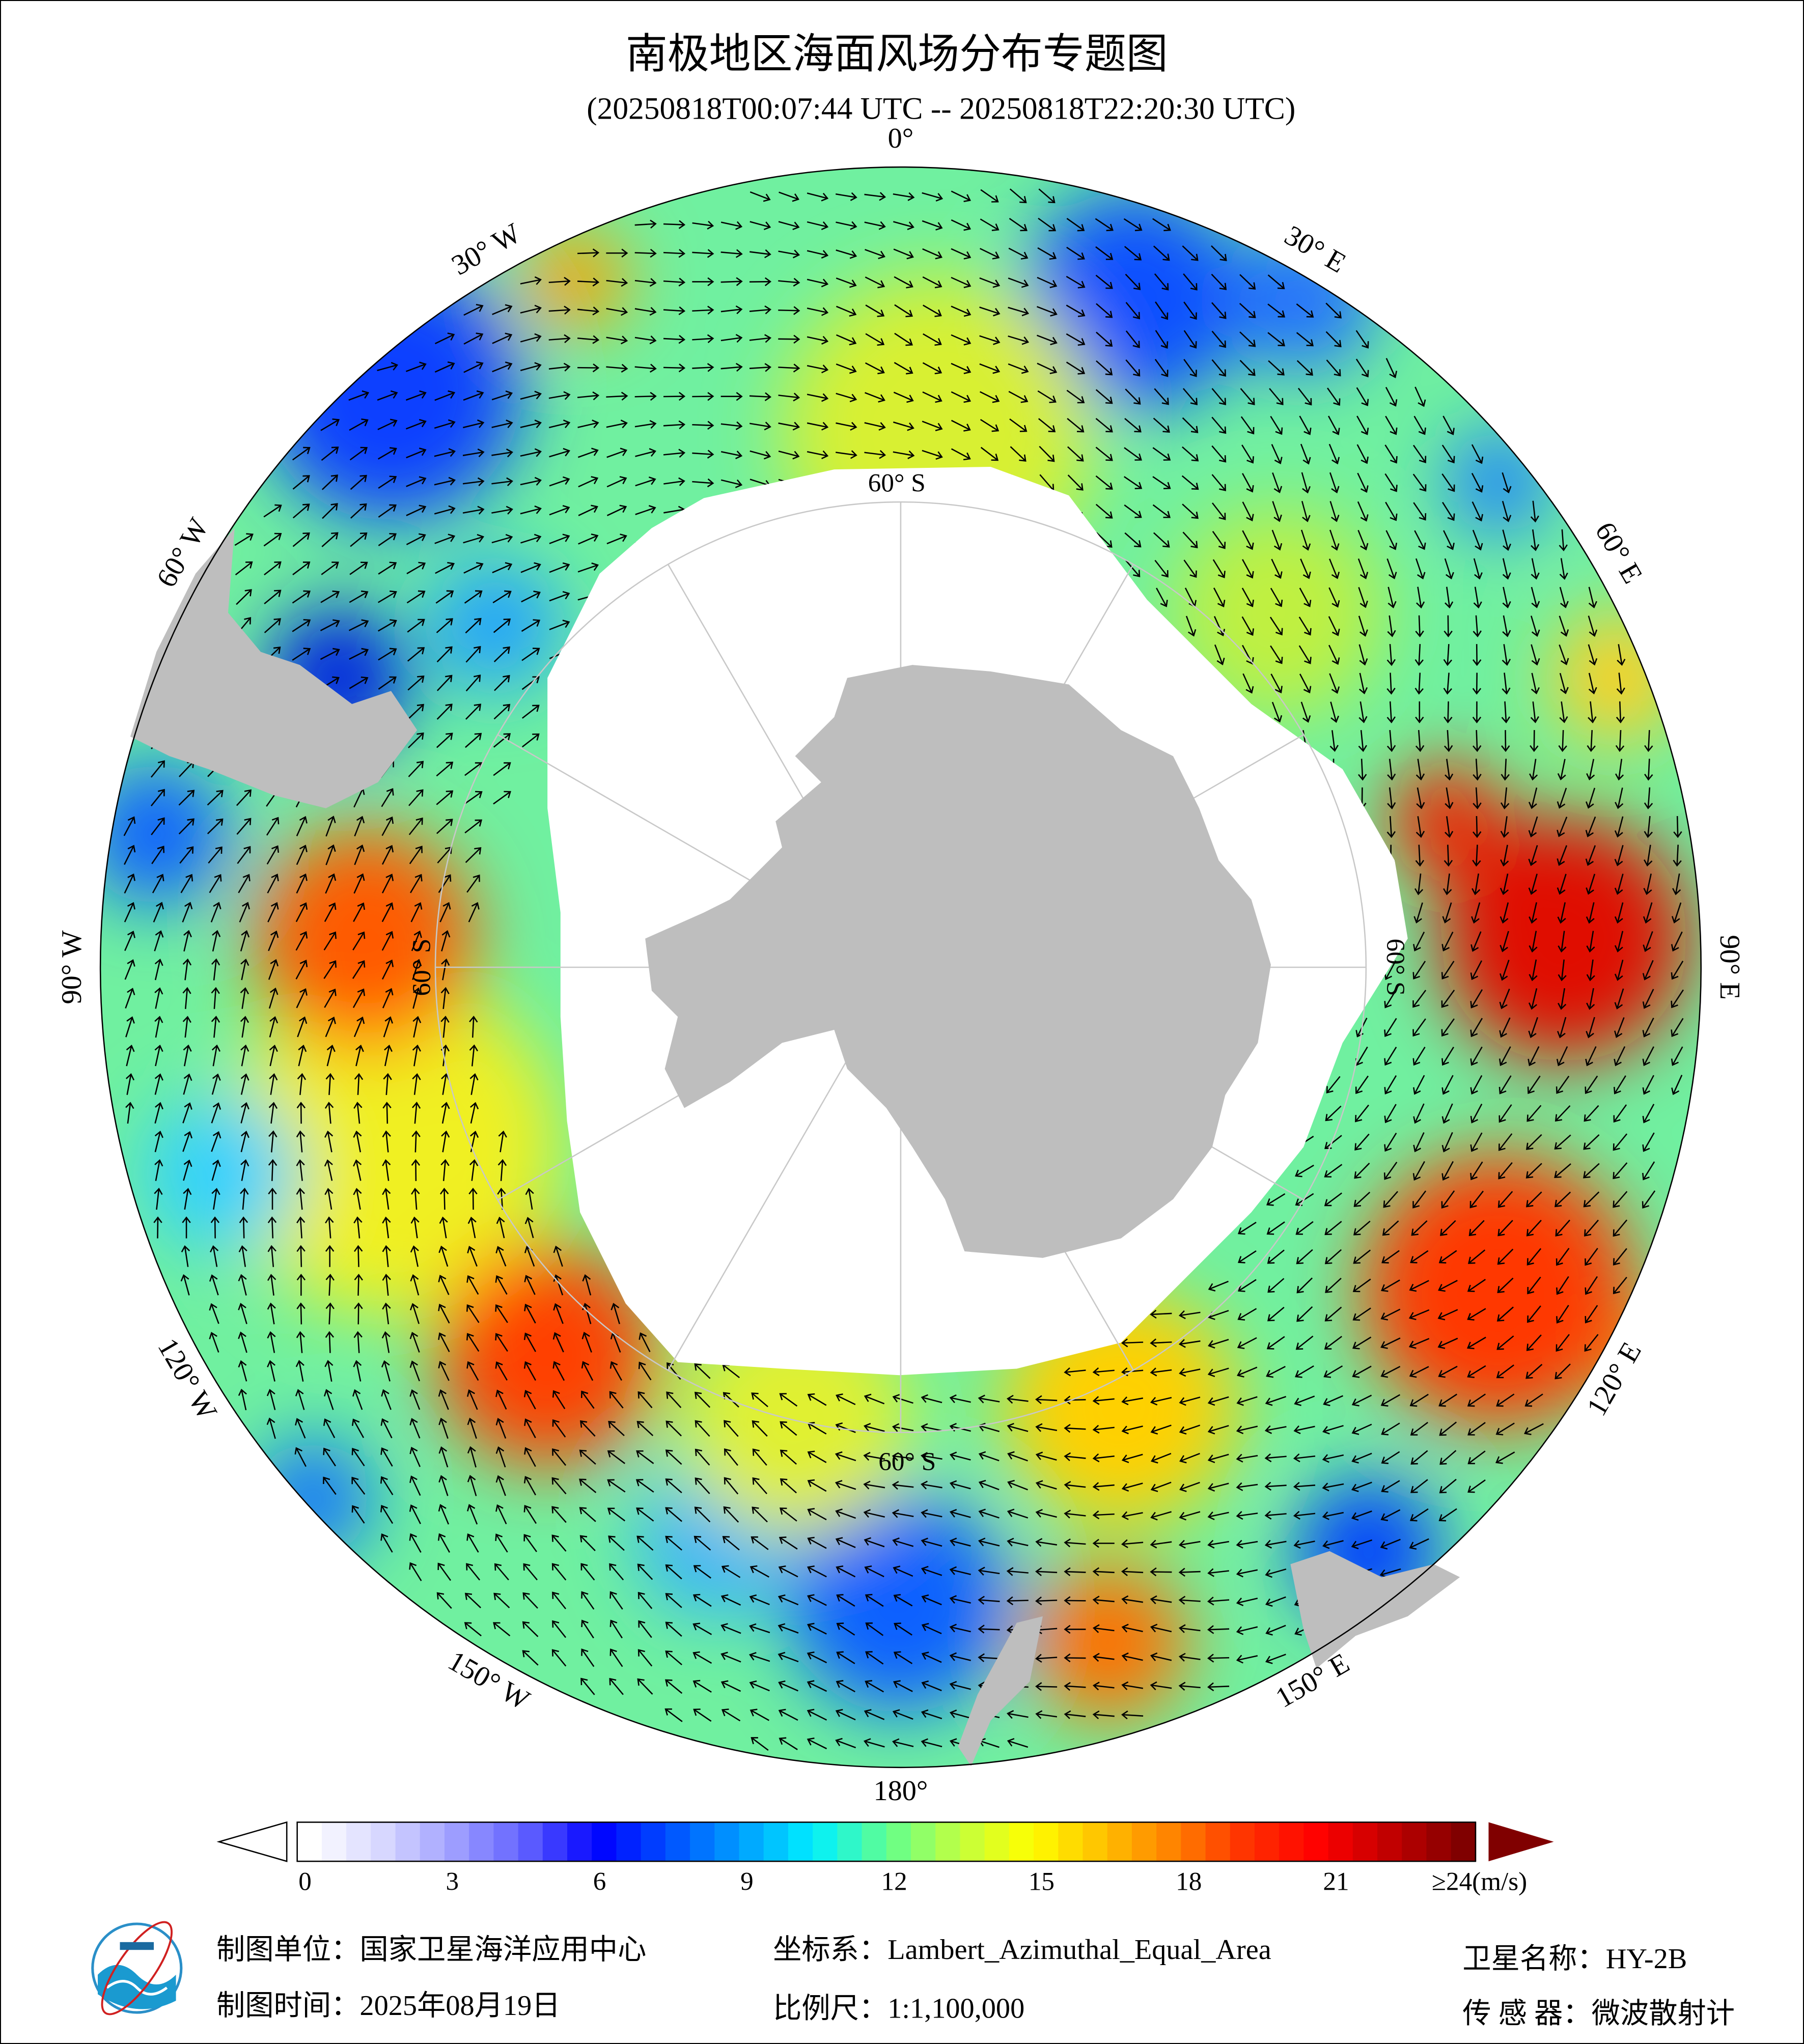  I want to click on new-zealand-land, so click(1000, 1691).